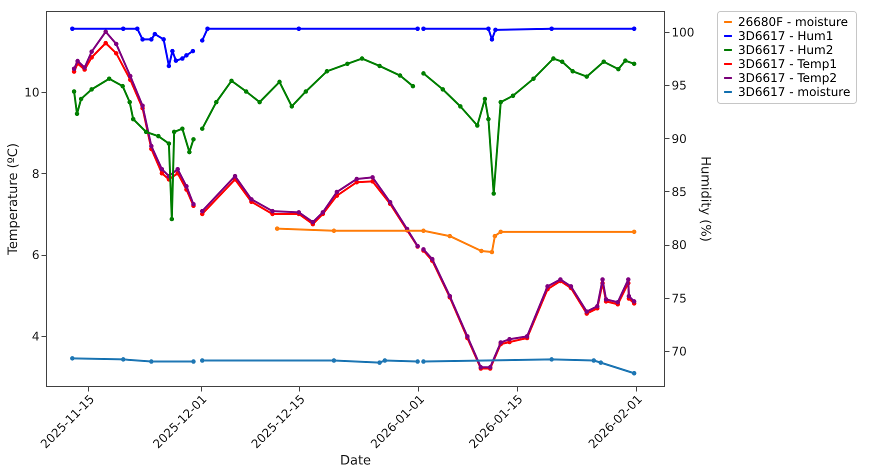 This screenshot has height=473, width=871. What do you see at coordinates (787, 78) in the screenshot?
I see `legend-label: 3D6617 - Temp2` at bounding box center [787, 78].